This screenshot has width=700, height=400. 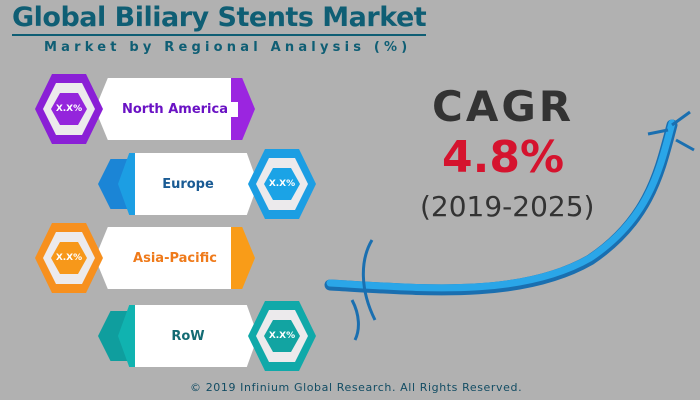 I want to click on region-europe: Europe X.X%, so click(x=208, y=184).